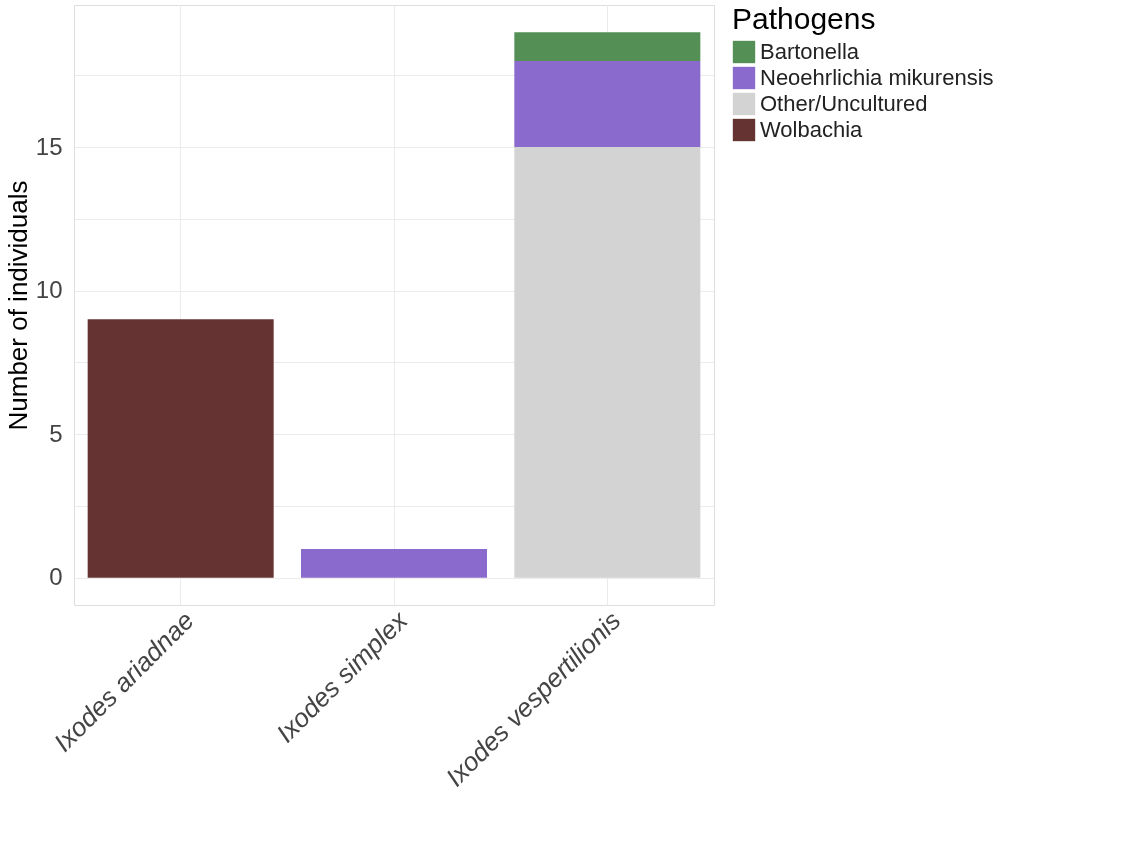 This screenshot has height=867, width=1142. Describe the element at coordinates (810, 51) in the screenshot. I see `legend-label: Bartonella` at that location.